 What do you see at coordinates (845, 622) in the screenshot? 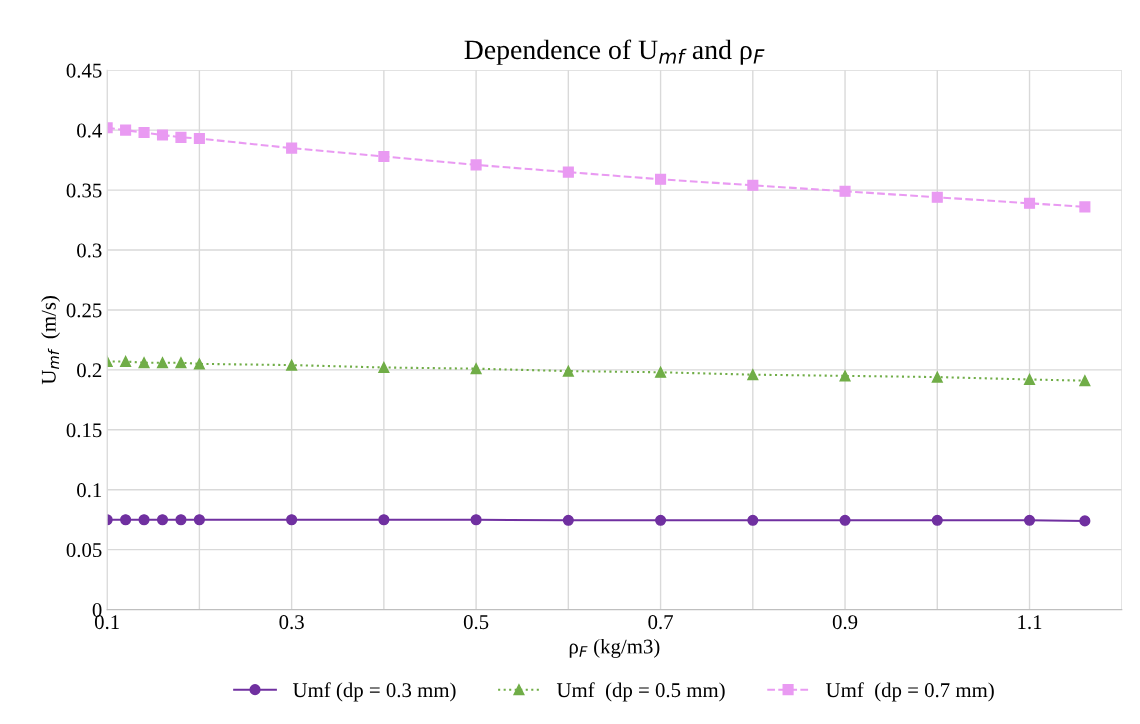
I see `x-tick-label: 0.9` at bounding box center [845, 622].